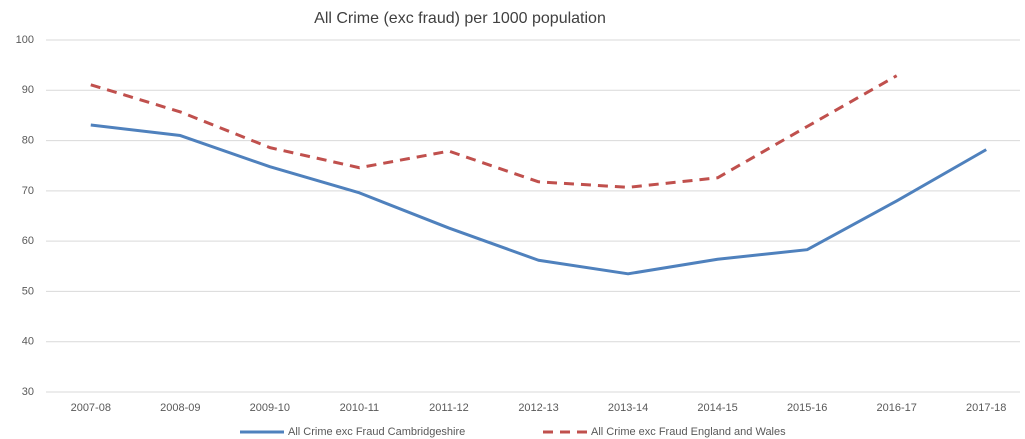 The height and width of the screenshot is (439, 1025). I want to click on x-tick-label: 2014-15, so click(717, 408).